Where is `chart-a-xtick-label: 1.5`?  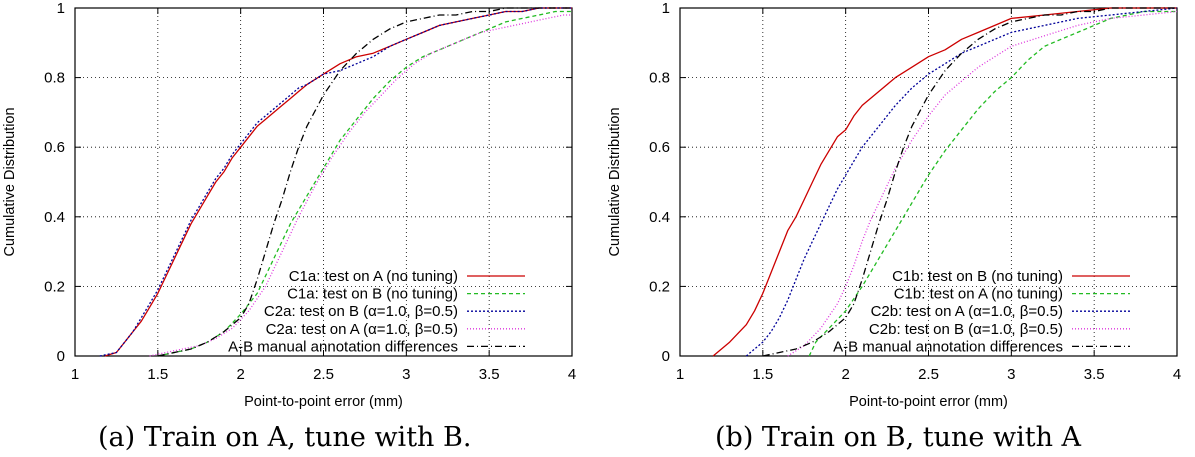
chart-a-xtick-label: 1.5 is located at coordinates (157, 374).